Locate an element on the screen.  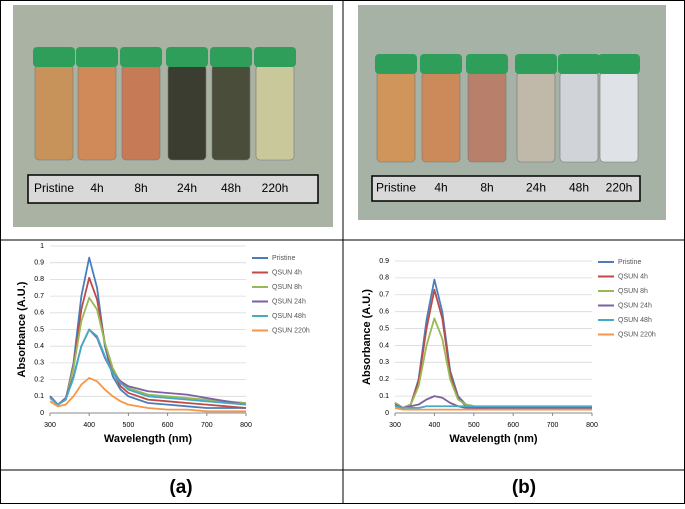
y-tick-label: 1 is located at coordinates (42, 246).